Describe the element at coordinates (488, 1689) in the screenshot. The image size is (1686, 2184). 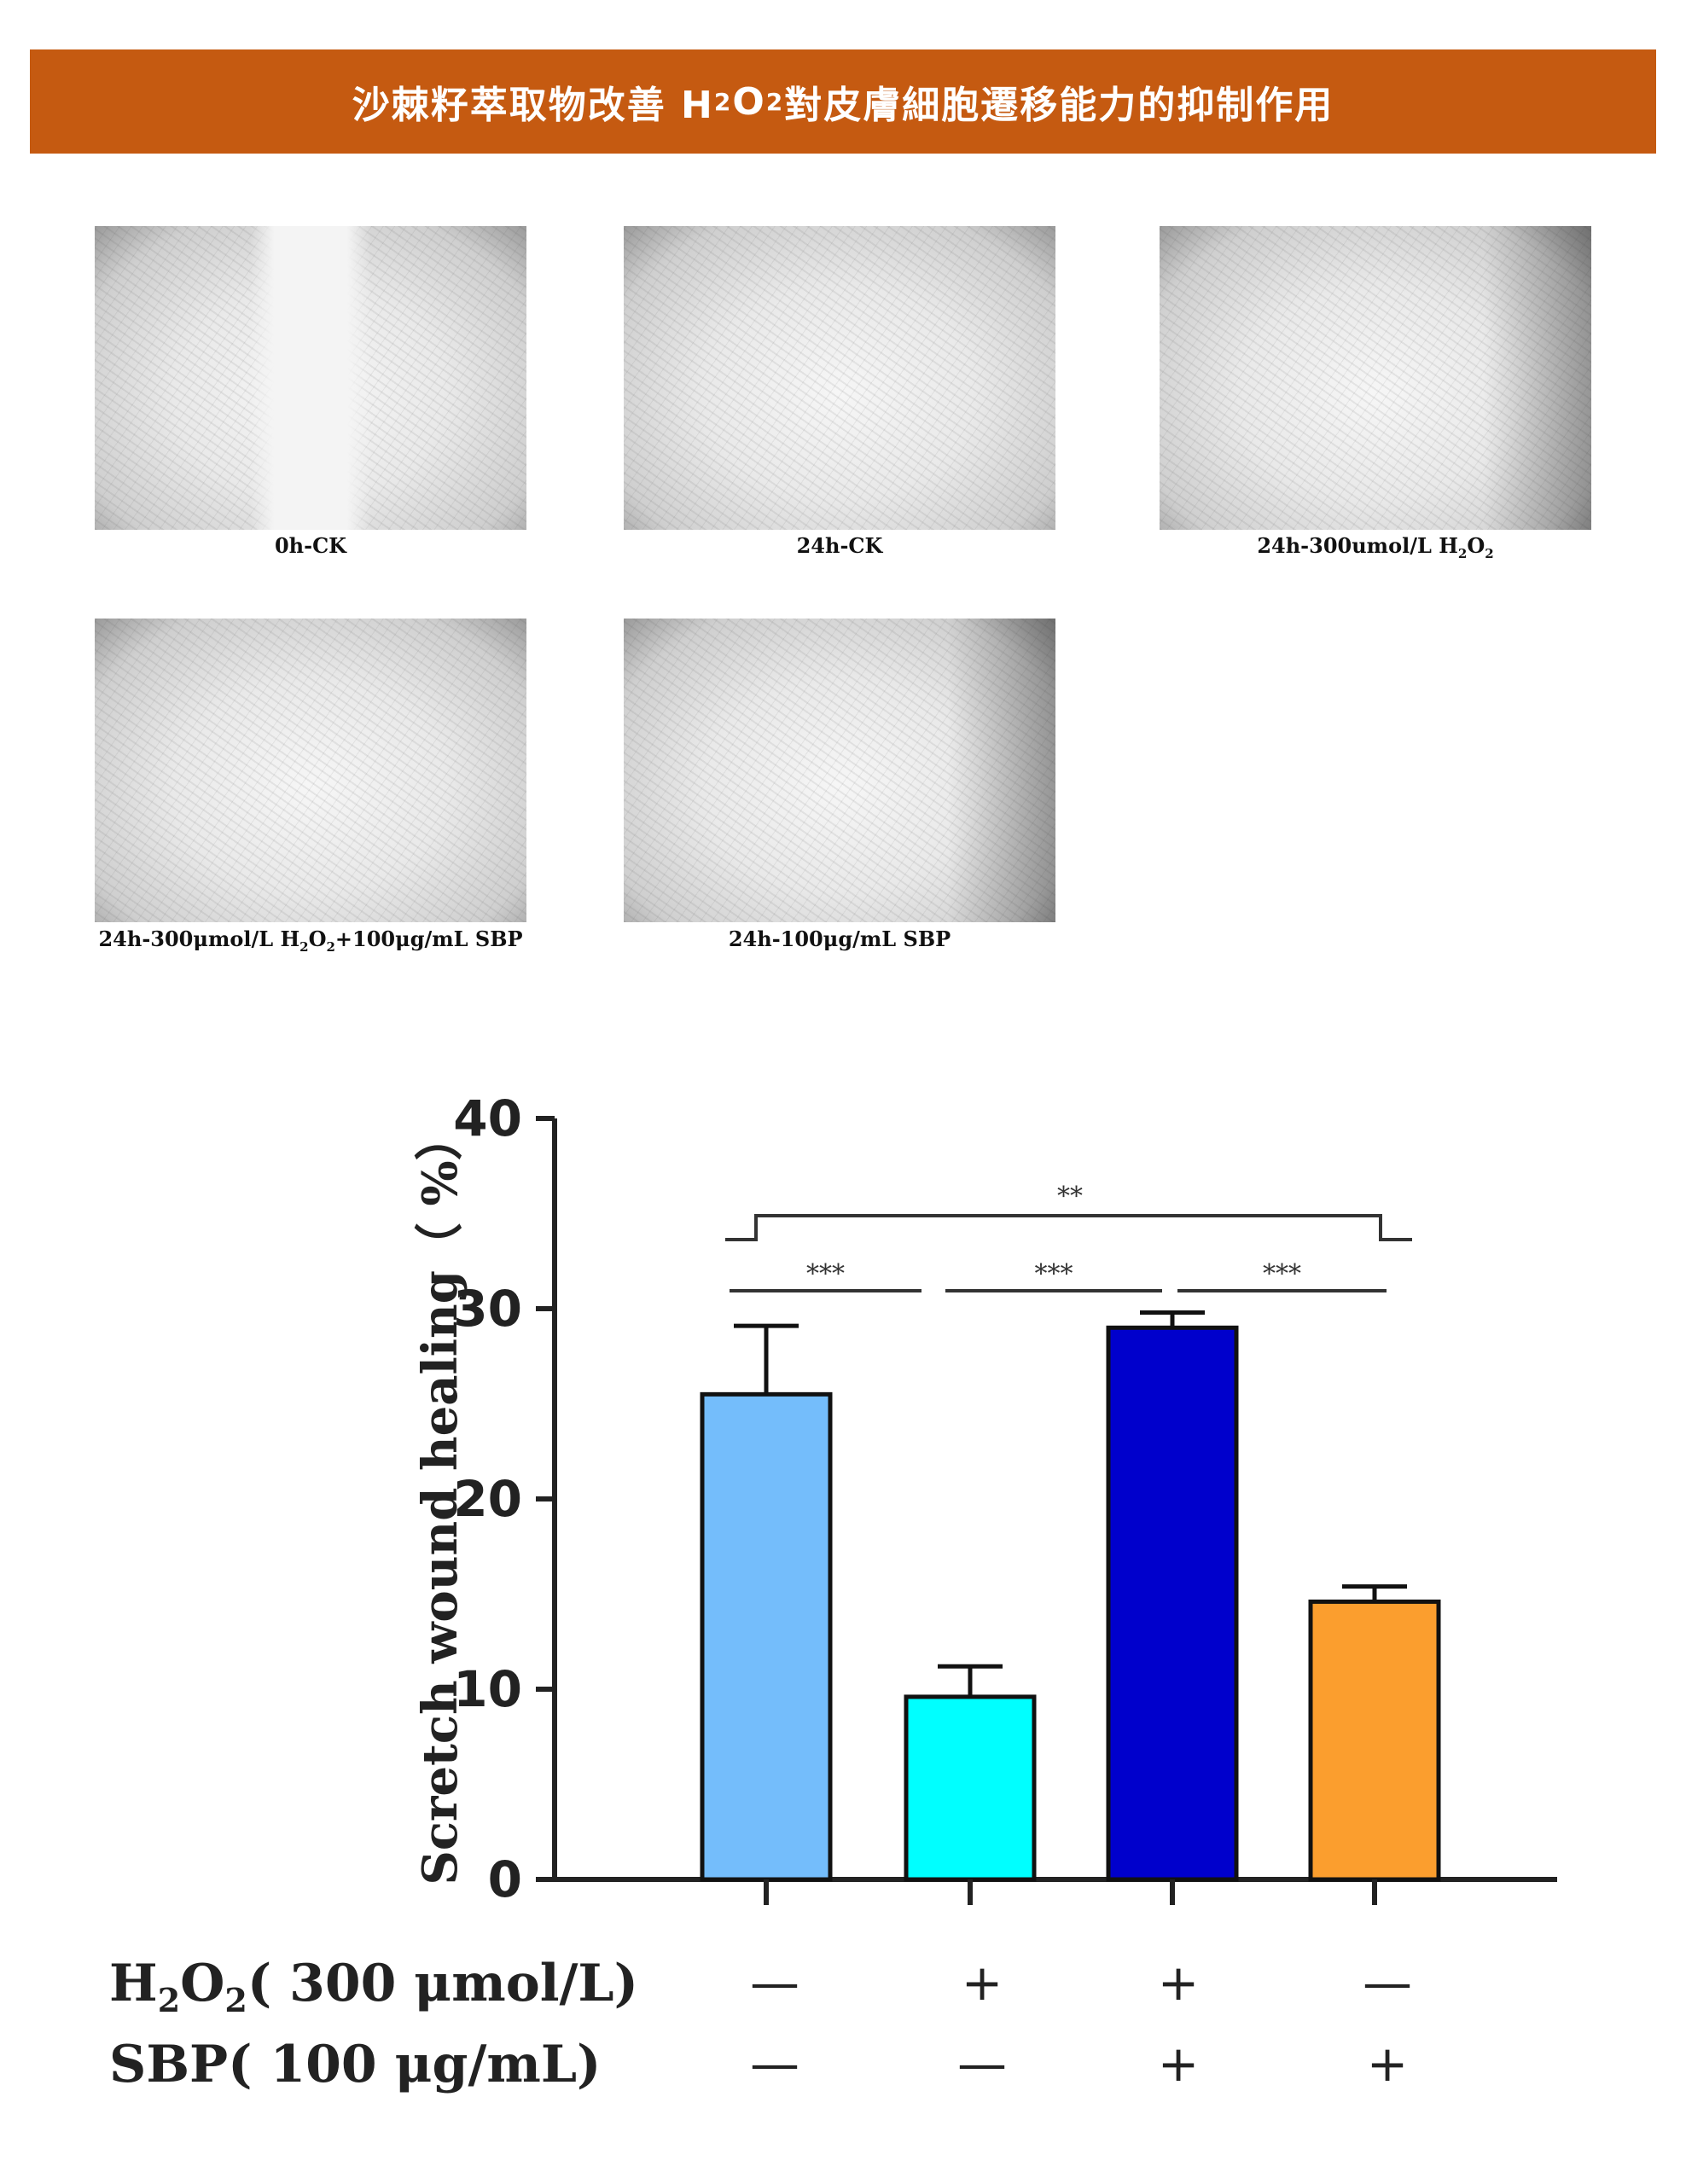
I see `y-tick-label: 10` at that location.